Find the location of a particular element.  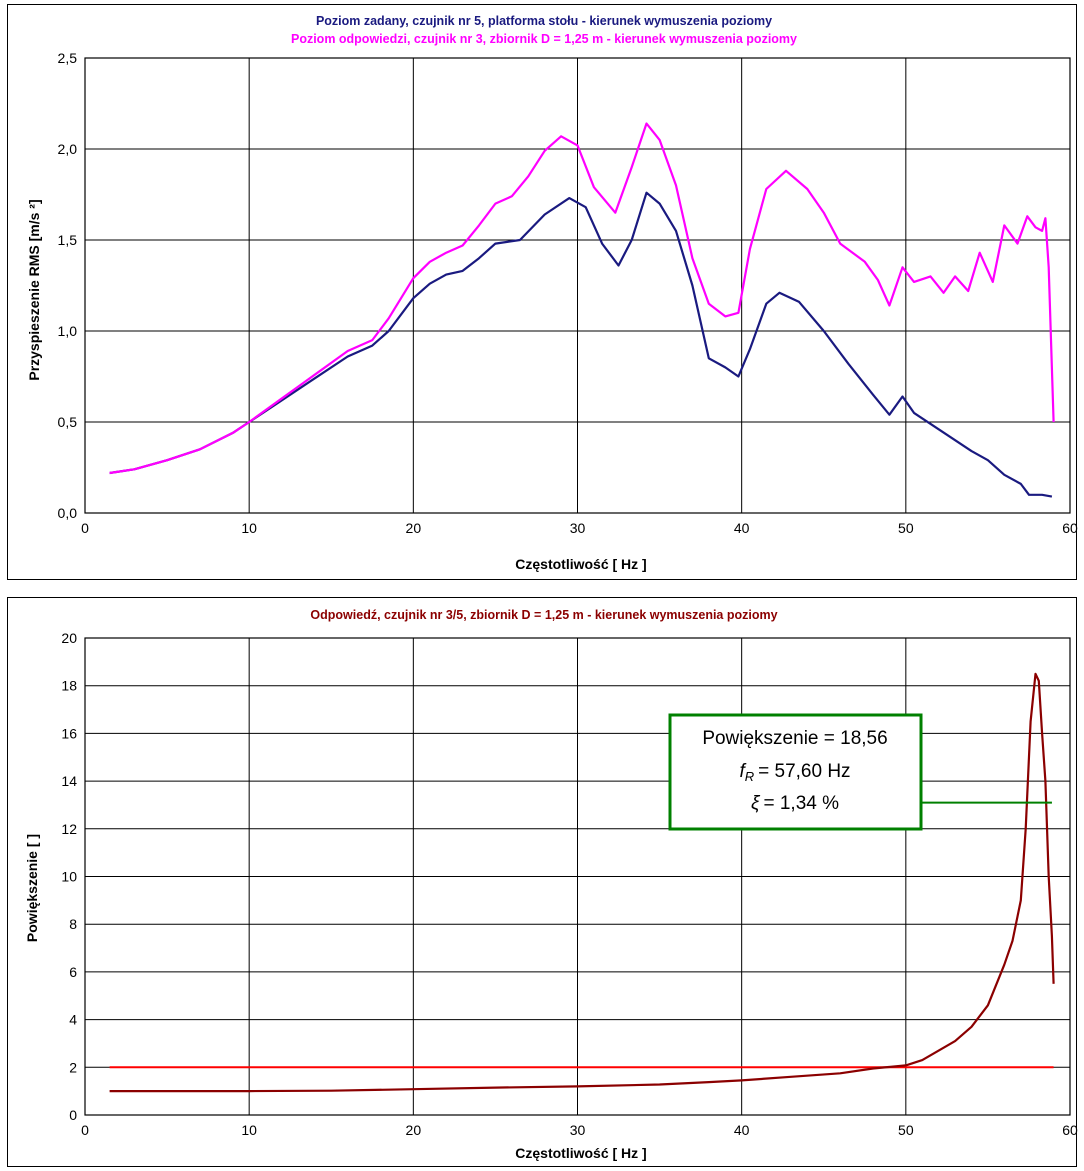

y-tick-label: 20 is located at coordinates (69, 638).